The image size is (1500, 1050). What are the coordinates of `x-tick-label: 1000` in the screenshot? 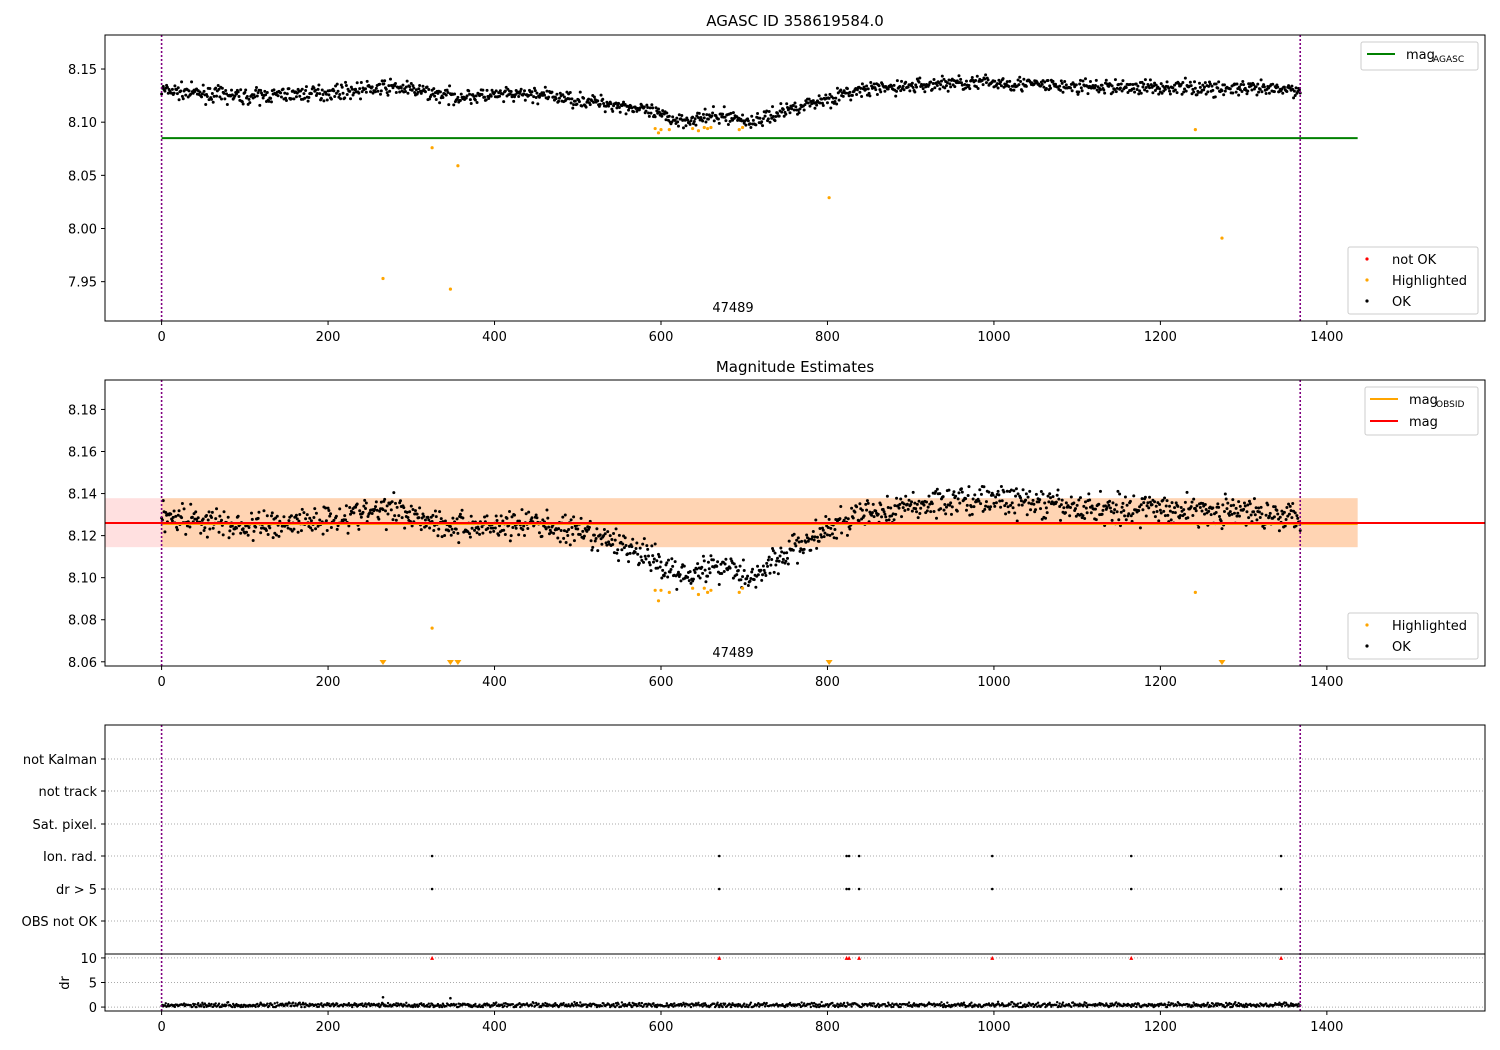 It's located at (993, 1027).